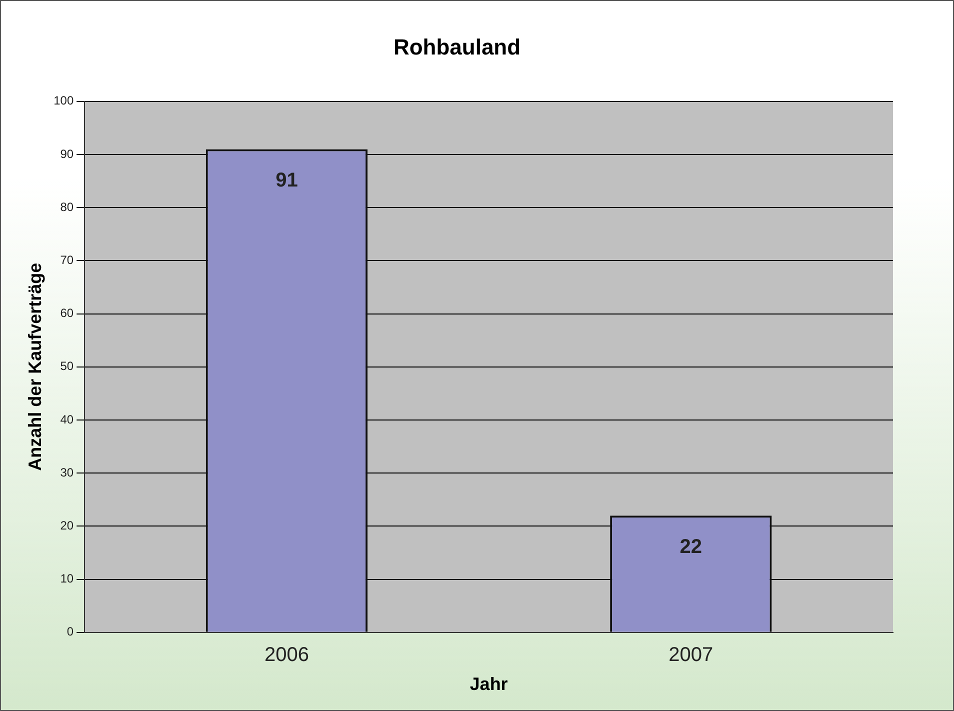  I want to click on y-tick-label: 0, so click(70, 631).